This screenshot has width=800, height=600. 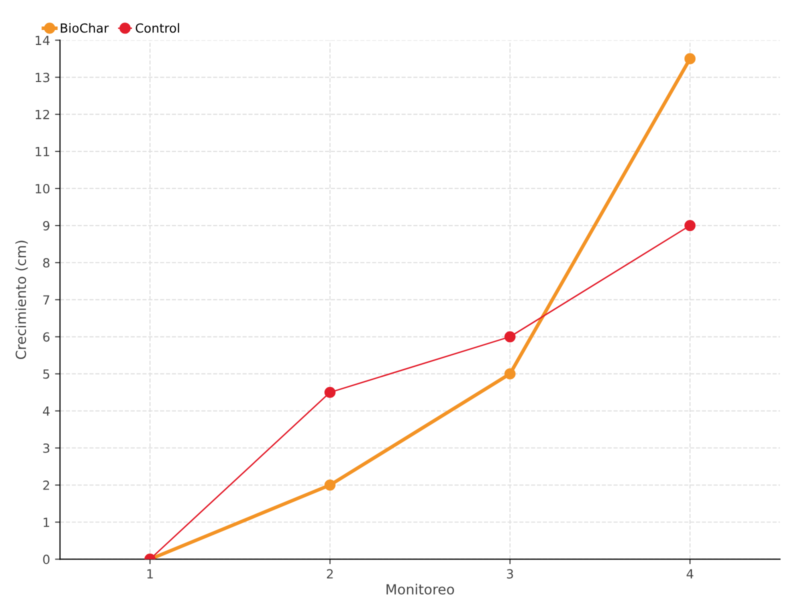 I want to click on y-tick-label: 4, so click(x=46, y=411).